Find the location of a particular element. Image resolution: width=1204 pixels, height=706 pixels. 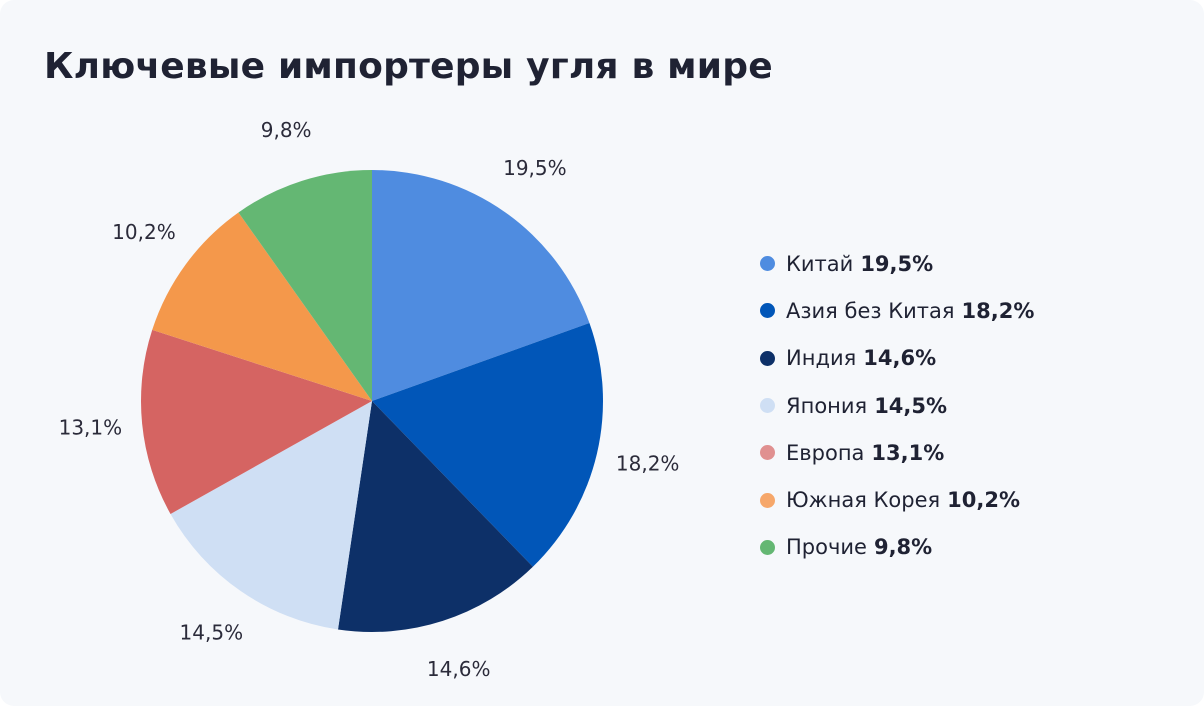

pie-slice-индия is located at coordinates (435, 516).